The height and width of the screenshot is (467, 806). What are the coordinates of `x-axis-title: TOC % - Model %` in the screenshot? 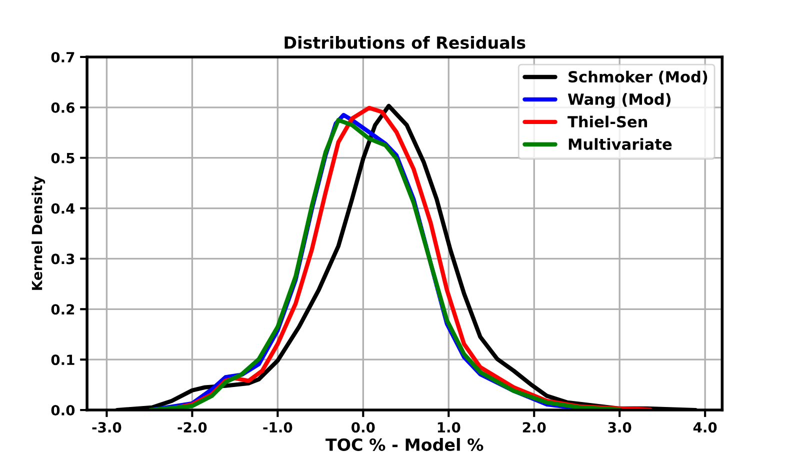 It's located at (405, 444).